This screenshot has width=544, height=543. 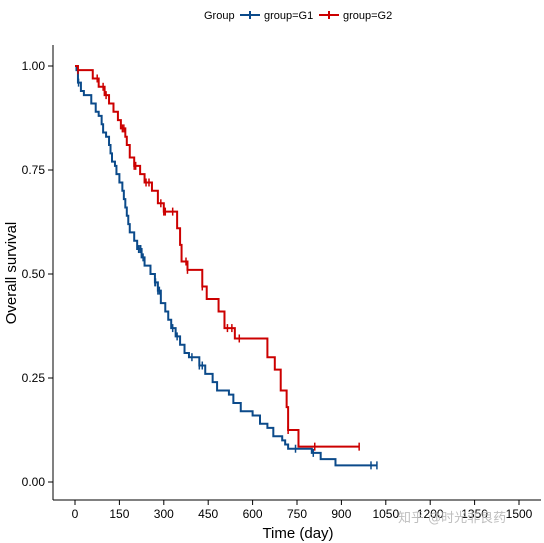 I want to click on x-tick-label: 300, so click(x=164, y=514).